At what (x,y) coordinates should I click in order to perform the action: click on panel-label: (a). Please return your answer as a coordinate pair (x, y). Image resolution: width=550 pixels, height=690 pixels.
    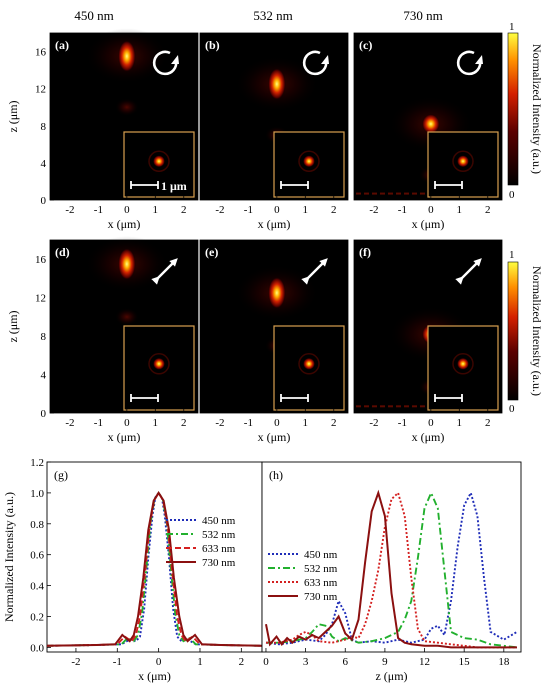
    Looking at the image, I should click on (62, 45).